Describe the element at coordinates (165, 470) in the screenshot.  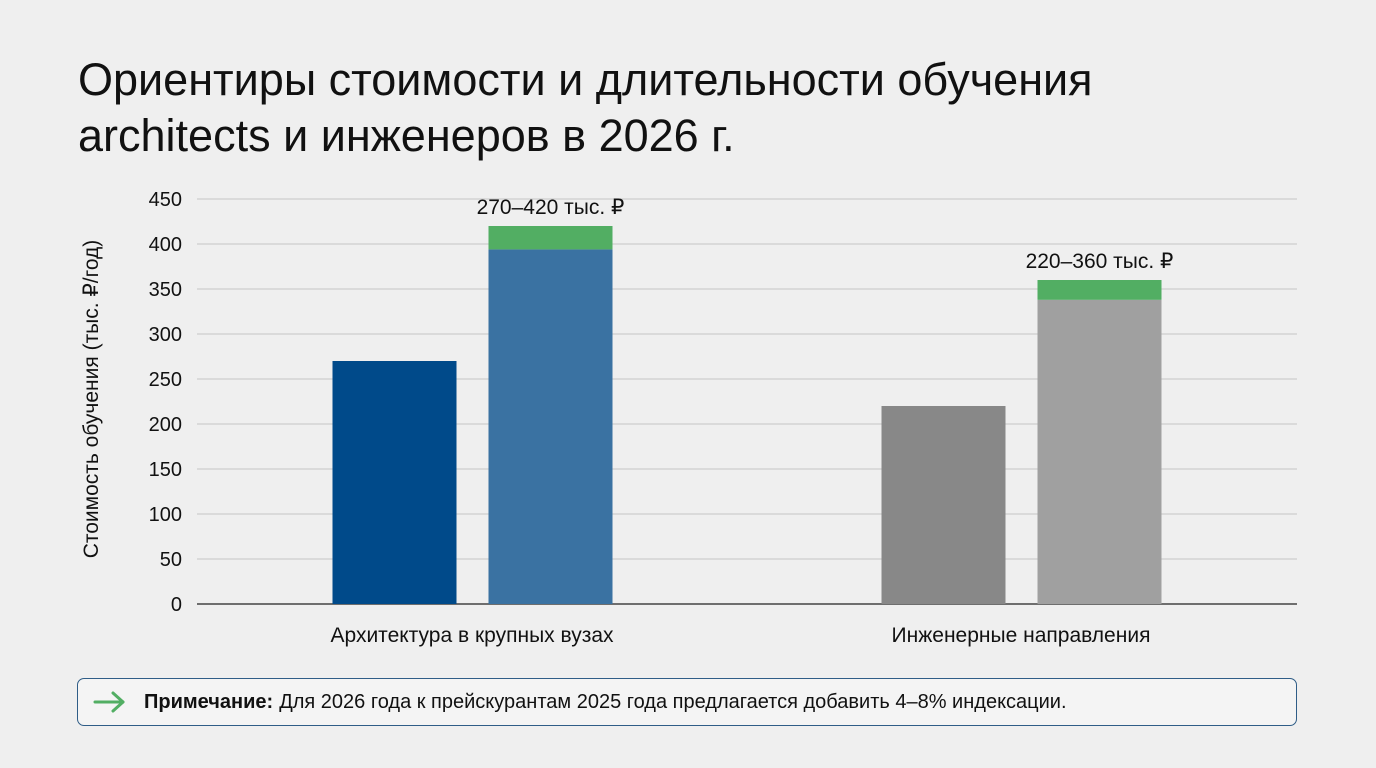
I see `y-tick-label: 150` at that location.